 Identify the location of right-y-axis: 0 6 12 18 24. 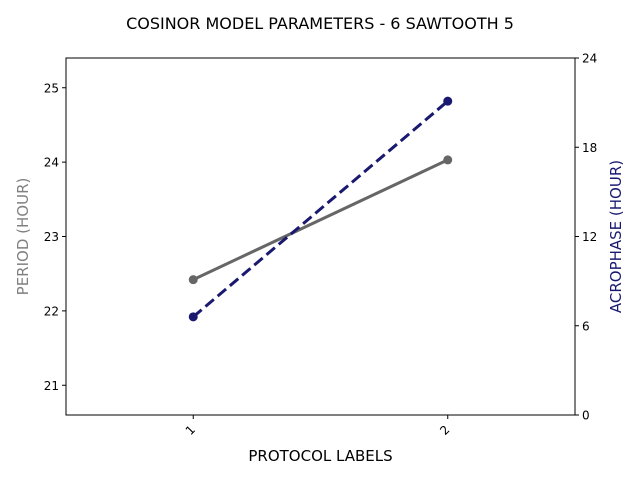
(586, 237).